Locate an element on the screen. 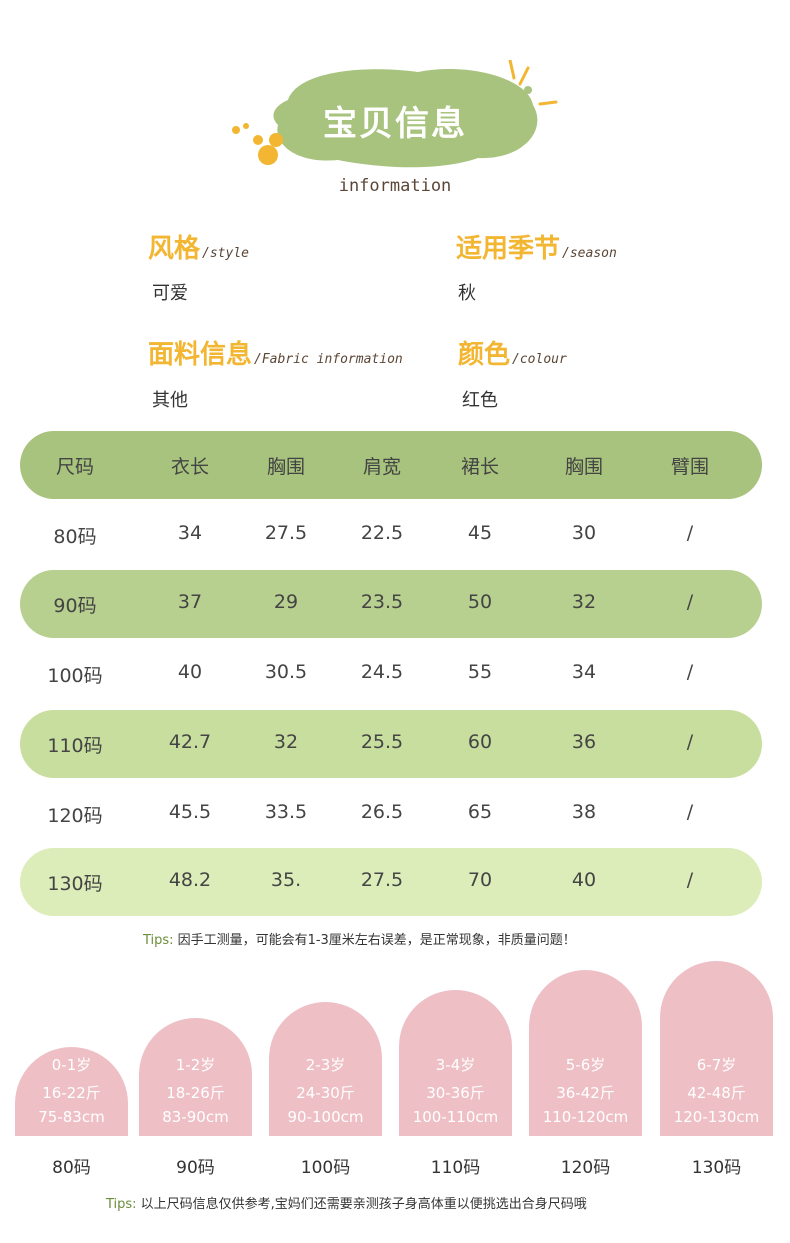  age-size-label: 100码 is located at coordinates (325, 1168).